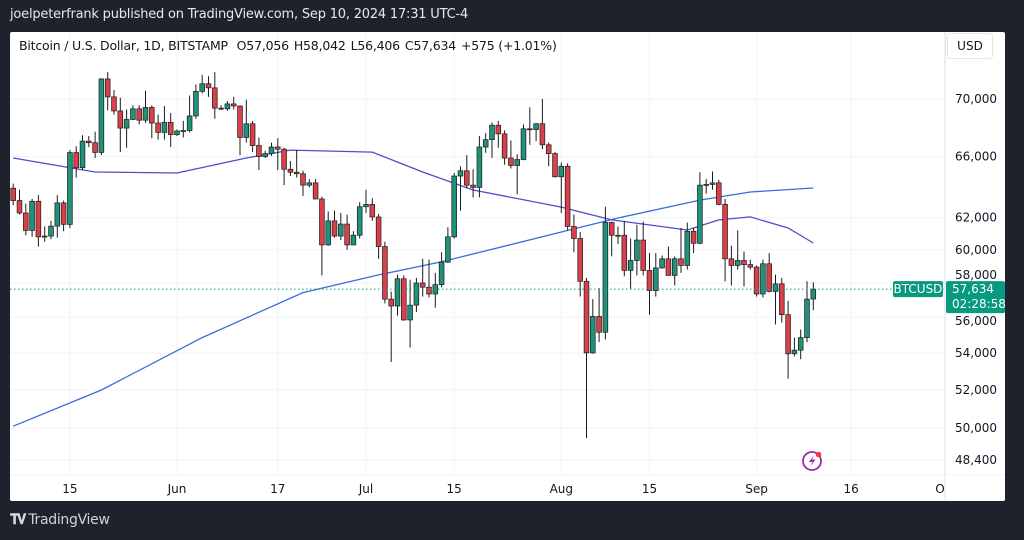 The image size is (1024, 540). Describe the element at coordinates (918, 289) in the screenshot. I see `symbol-label-text: BTCUSD` at that location.